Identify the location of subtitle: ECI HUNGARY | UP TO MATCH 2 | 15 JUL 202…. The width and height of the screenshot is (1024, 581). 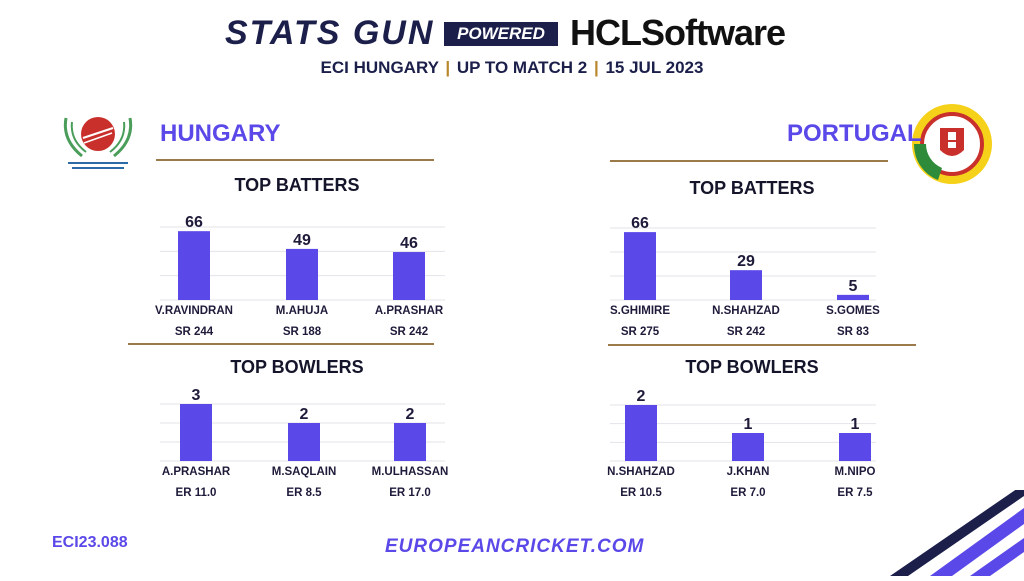
(512, 68).